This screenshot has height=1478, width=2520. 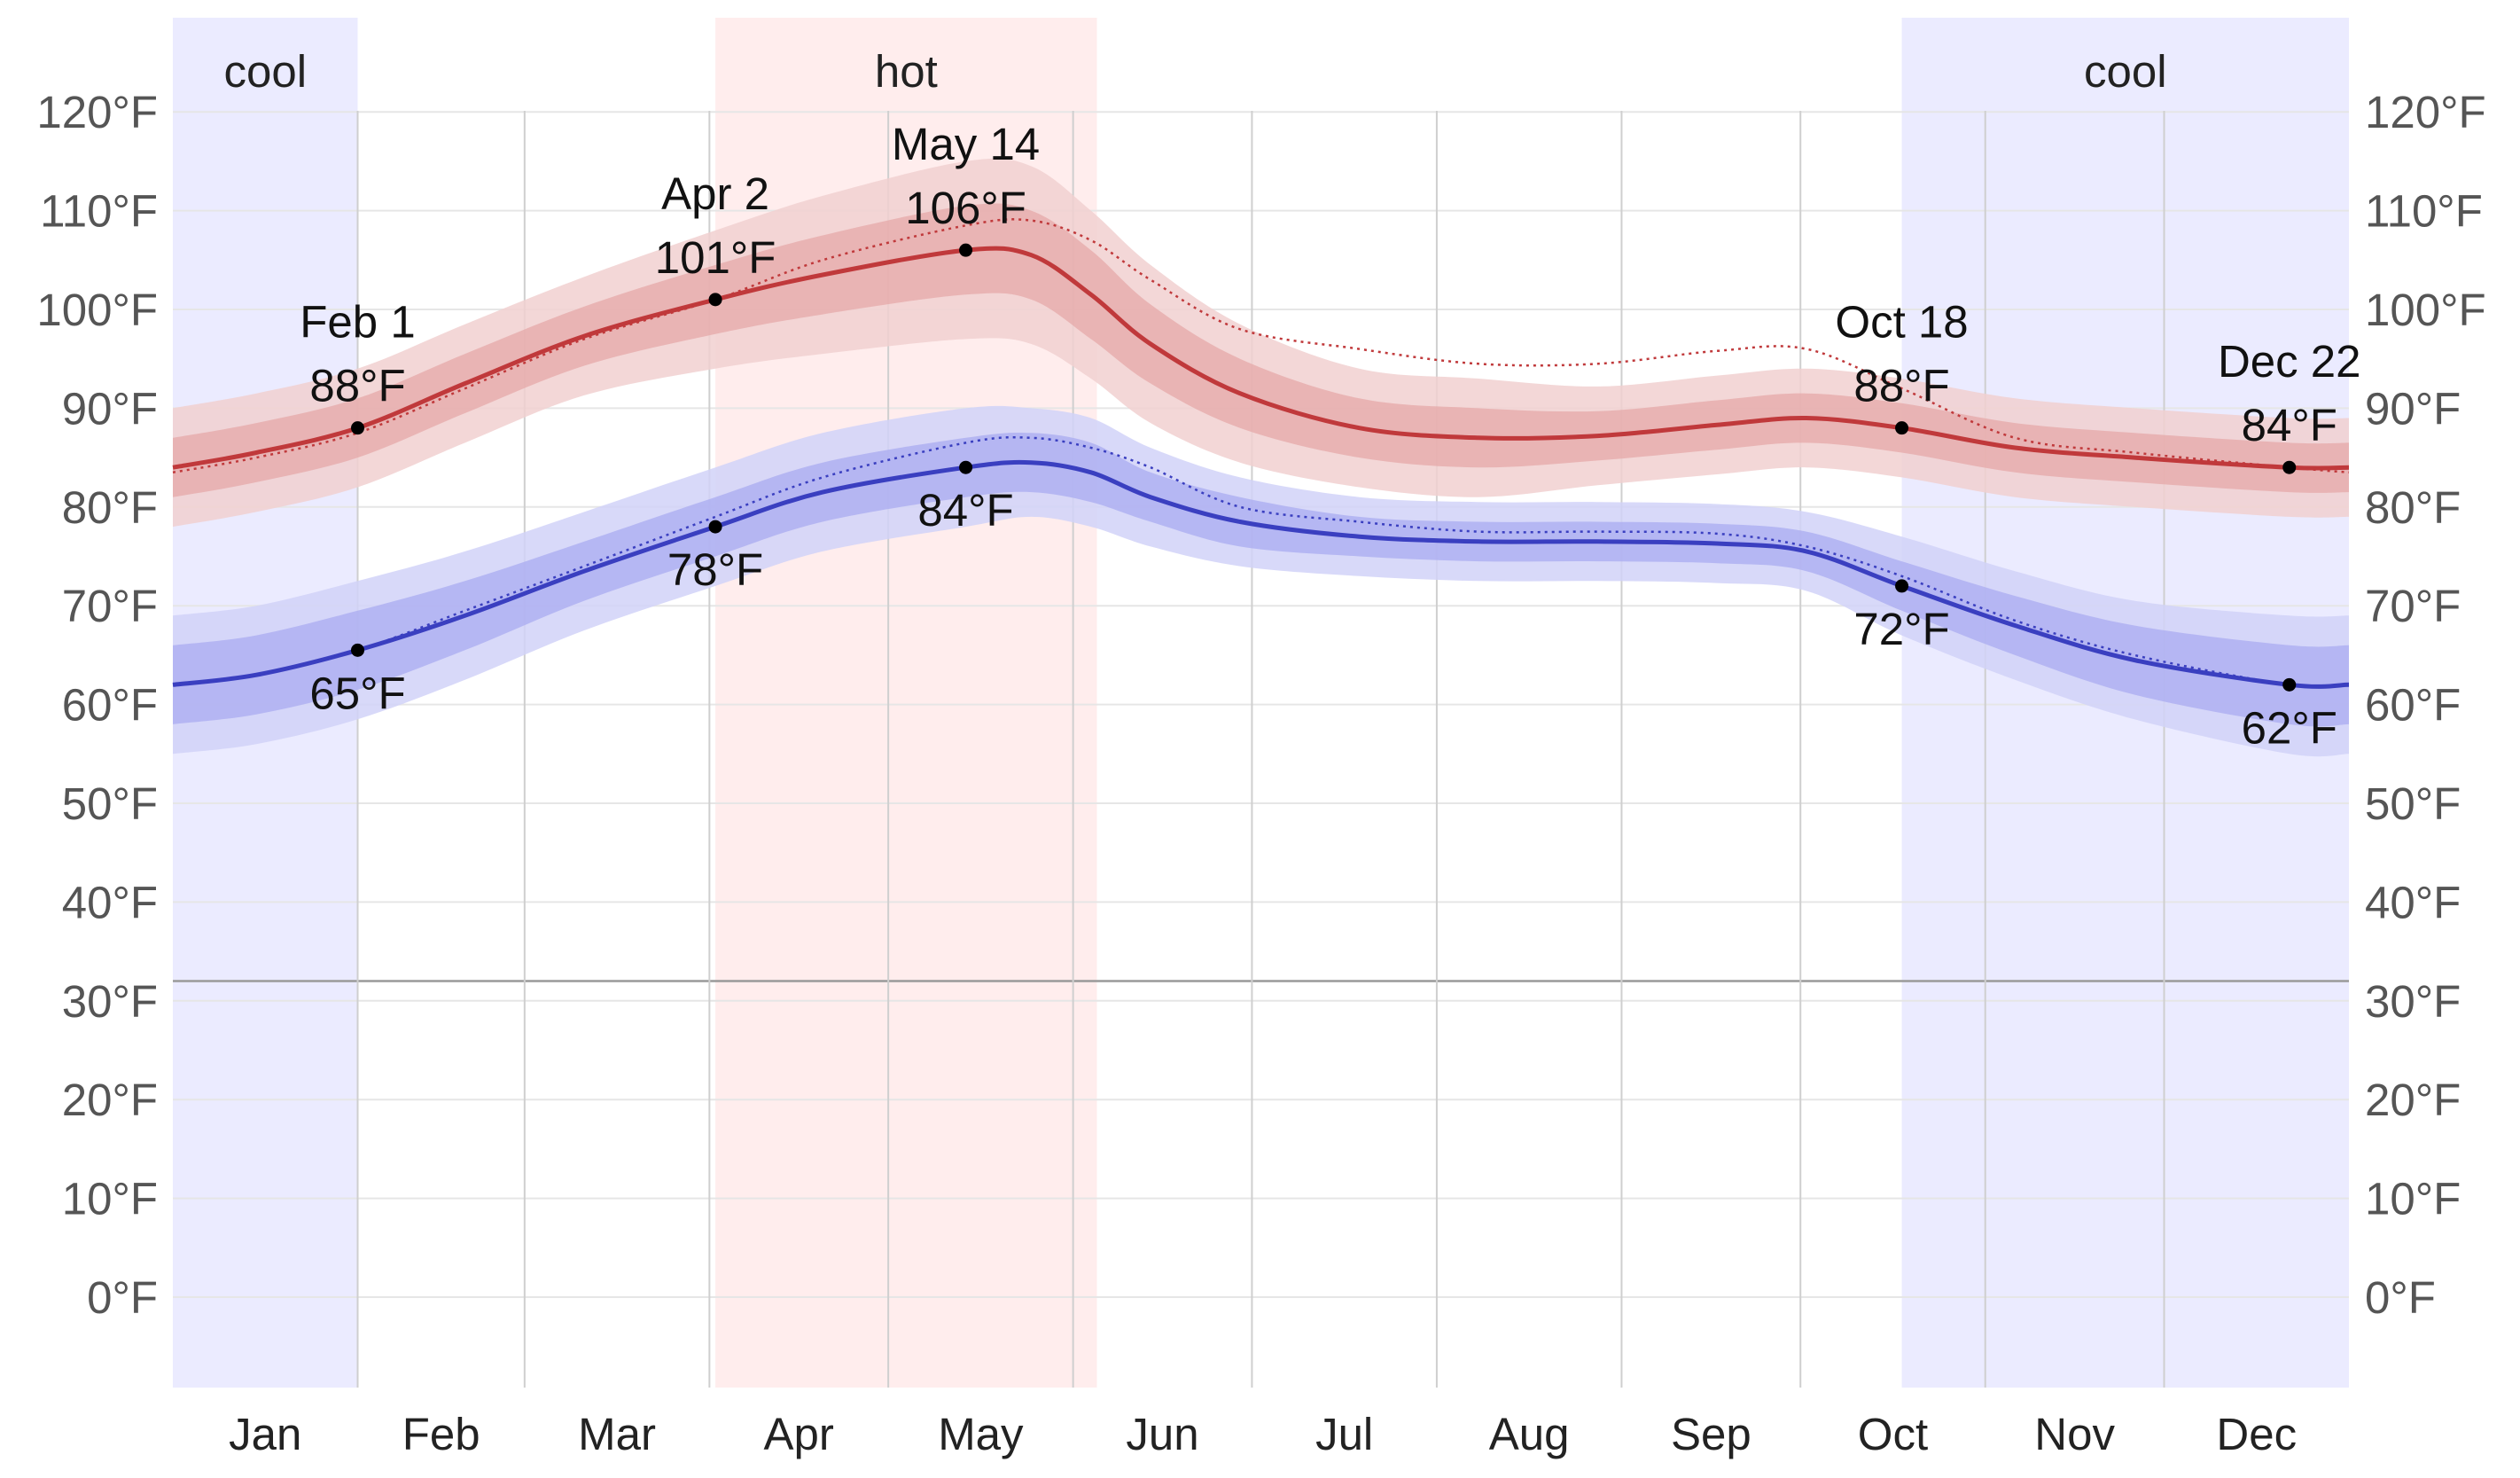 I want to click on annotation-date: May 14, so click(x=966, y=144).